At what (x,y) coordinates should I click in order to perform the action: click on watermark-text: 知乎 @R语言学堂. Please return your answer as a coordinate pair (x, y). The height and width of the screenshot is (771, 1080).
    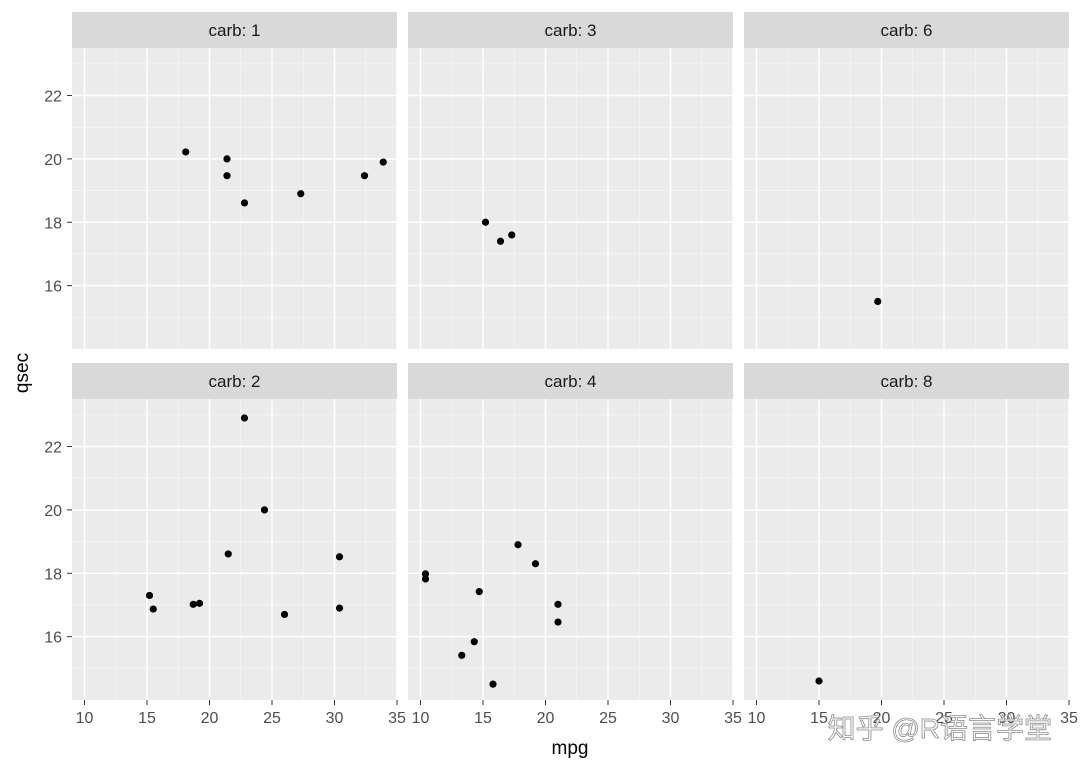
    Looking at the image, I should click on (940, 728).